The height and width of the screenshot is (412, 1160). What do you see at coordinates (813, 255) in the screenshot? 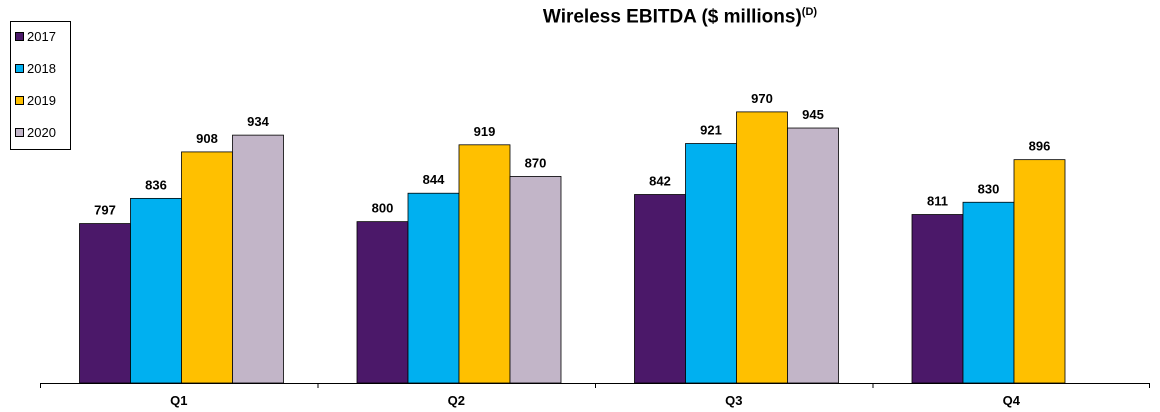
I see `bar-q3-2020` at bounding box center [813, 255].